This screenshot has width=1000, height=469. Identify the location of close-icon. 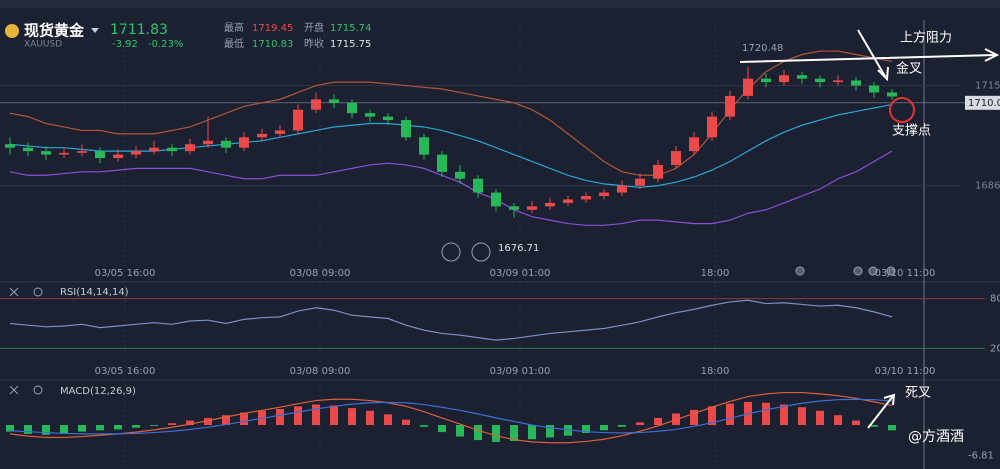
(14, 341).